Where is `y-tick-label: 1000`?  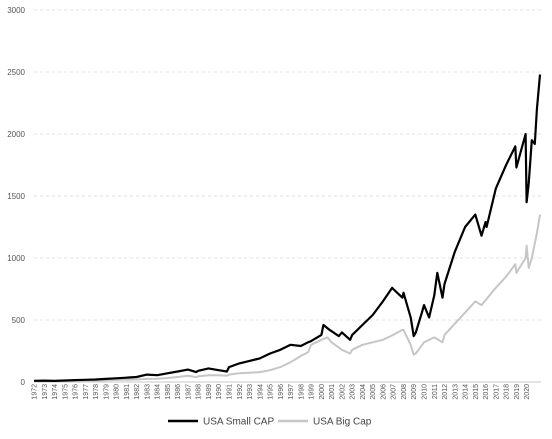
y-tick-label: 1000 is located at coordinates (16, 258).